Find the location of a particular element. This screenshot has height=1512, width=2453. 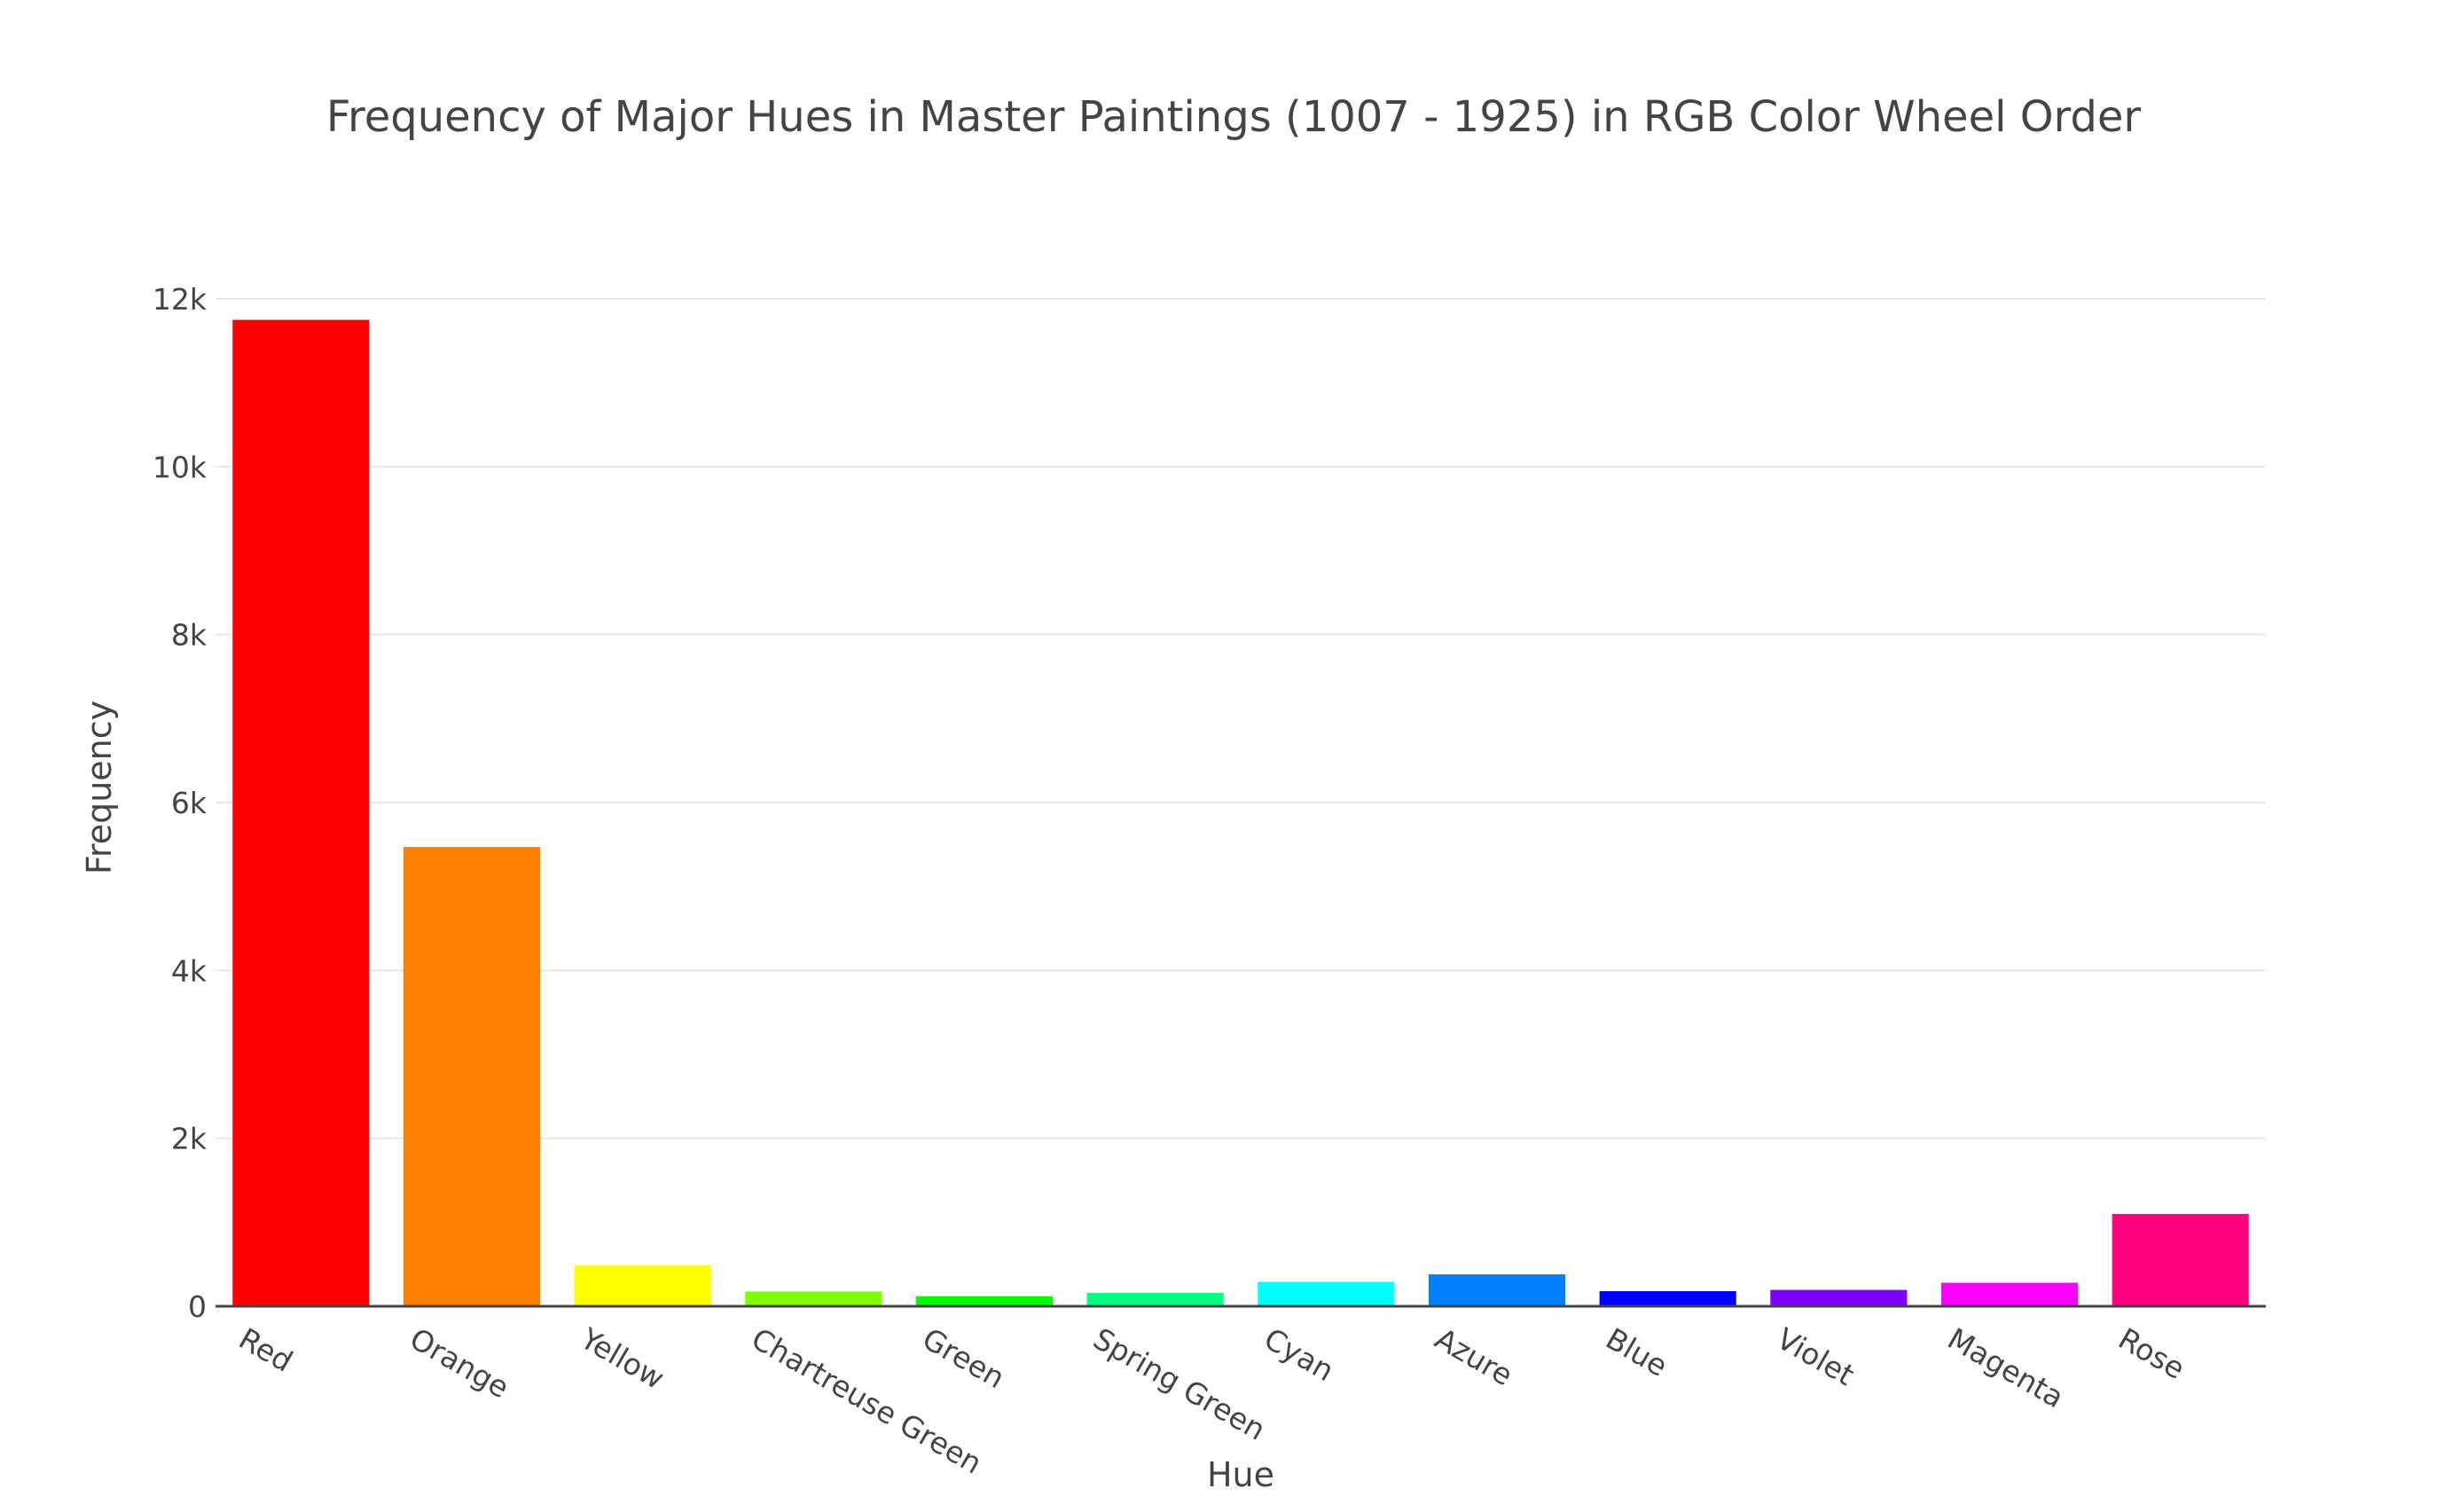

bar-rose is located at coordinates (2180, 1259).